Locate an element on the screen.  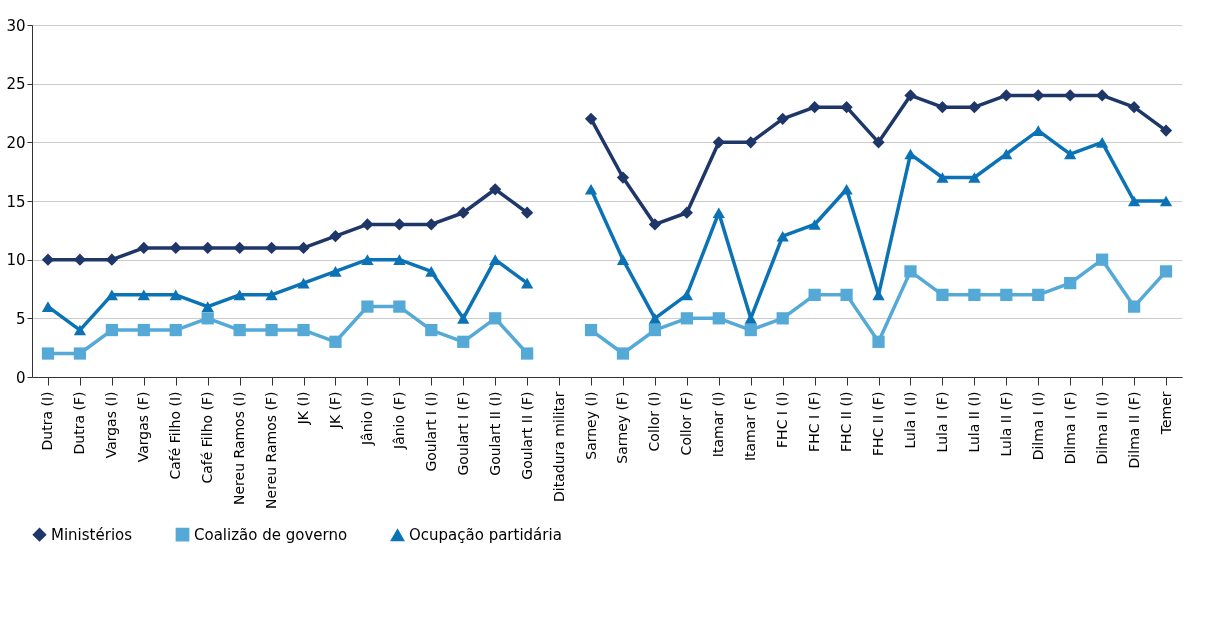
legend-label: Ministérios is located at coordinates (92, 534).